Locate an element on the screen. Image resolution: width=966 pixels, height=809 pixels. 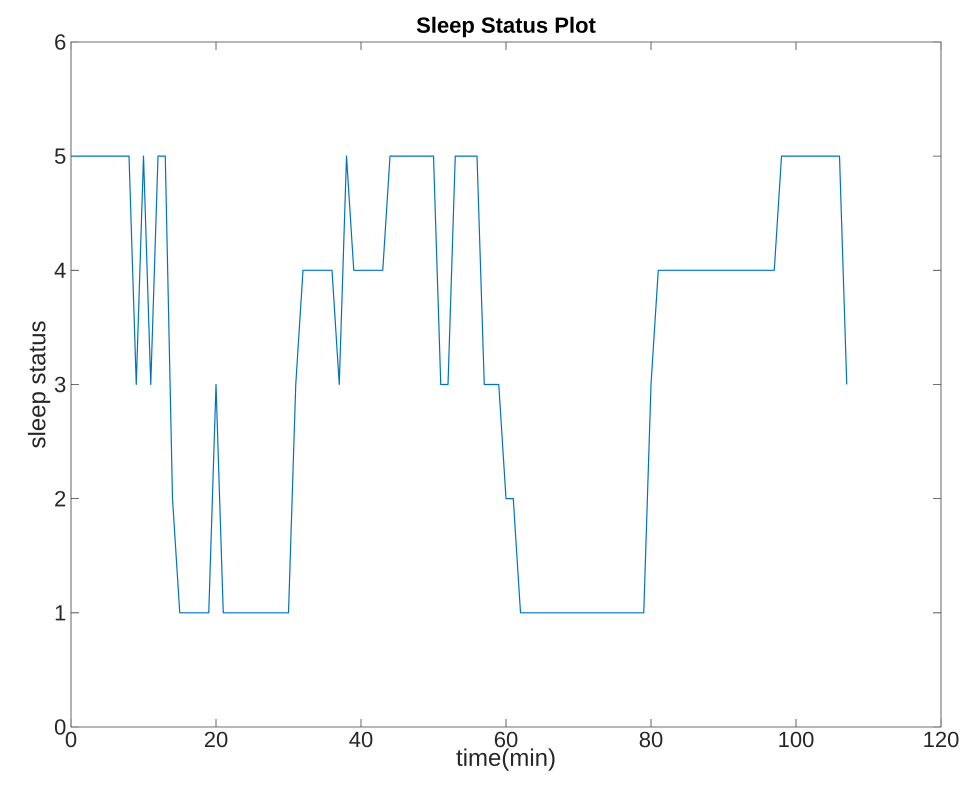
y-tick-label: 2 is located at coordinates (60, 498).